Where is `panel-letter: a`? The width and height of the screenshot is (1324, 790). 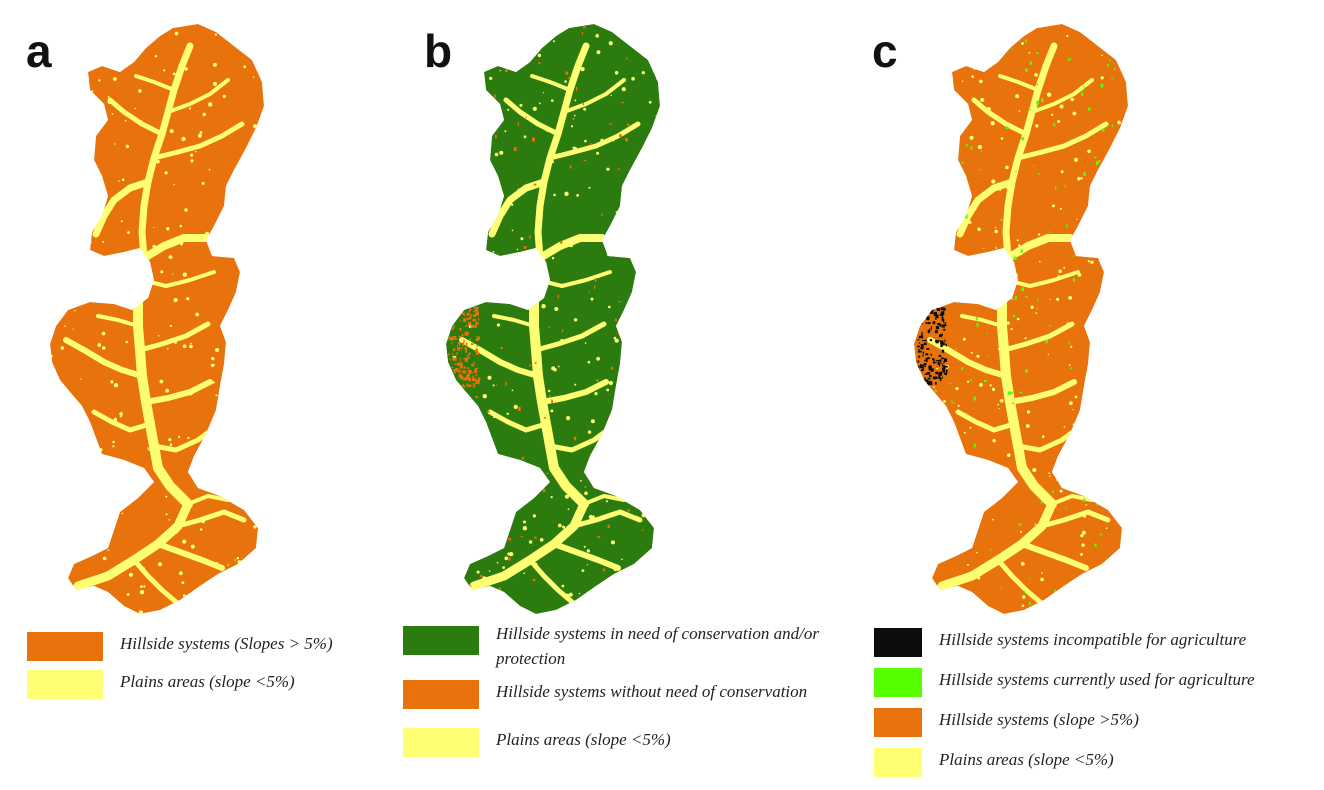
panel-letter: a is located at coordinates (39, 51).